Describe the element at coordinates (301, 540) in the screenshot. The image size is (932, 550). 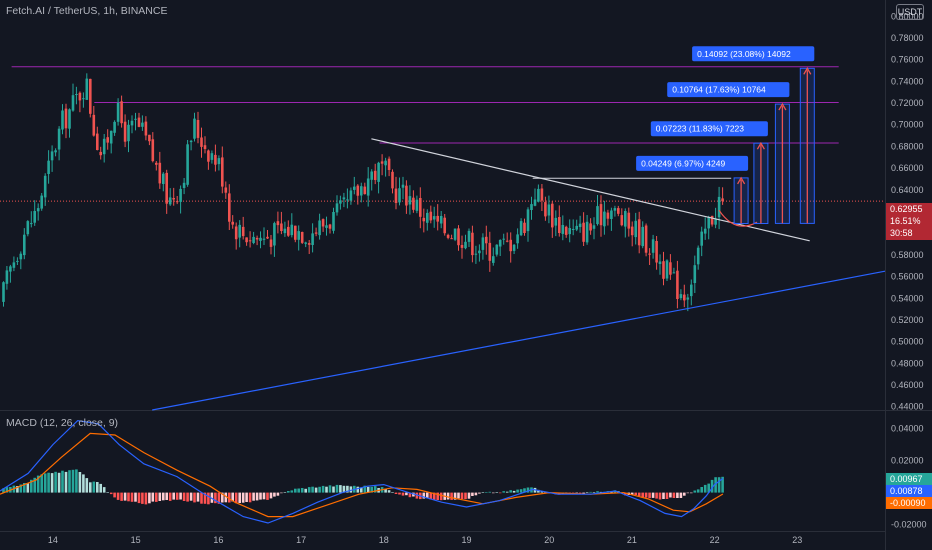
I see `time-tick-label: 17` at that location.